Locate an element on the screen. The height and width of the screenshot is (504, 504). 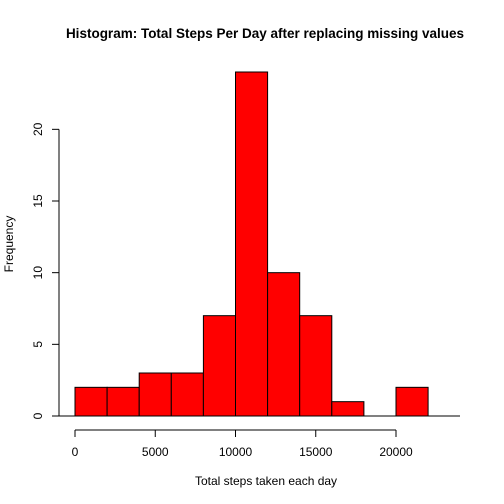
y-tick-label: 20 is located at coordinates (38, 129).